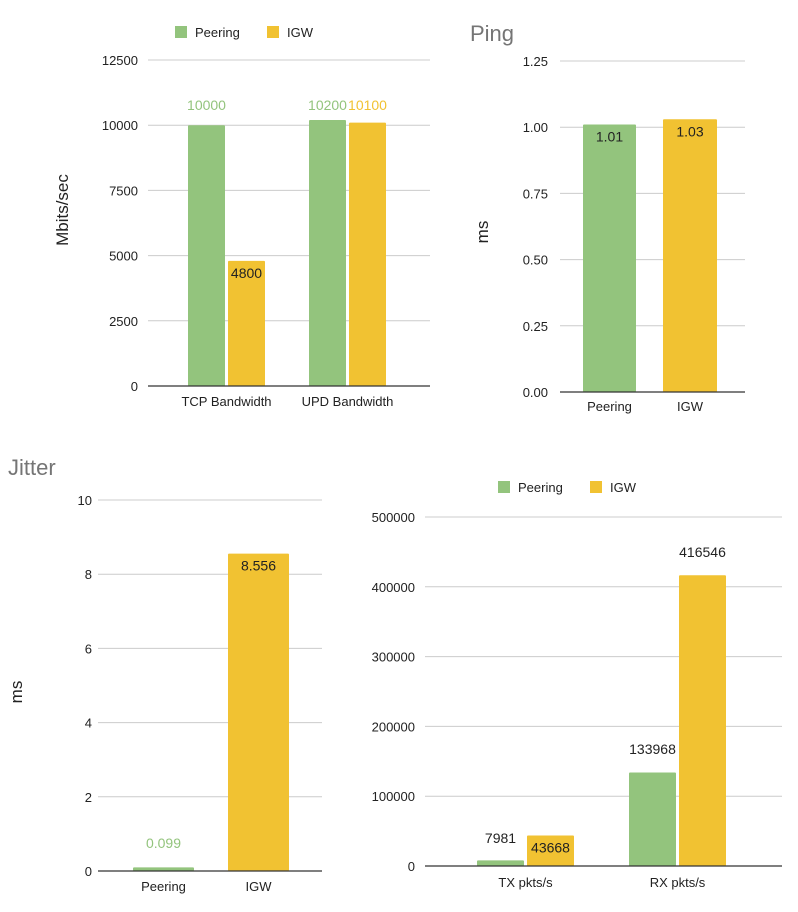  I want to click on packets-y-tick-label: 0, so click(411, 866).